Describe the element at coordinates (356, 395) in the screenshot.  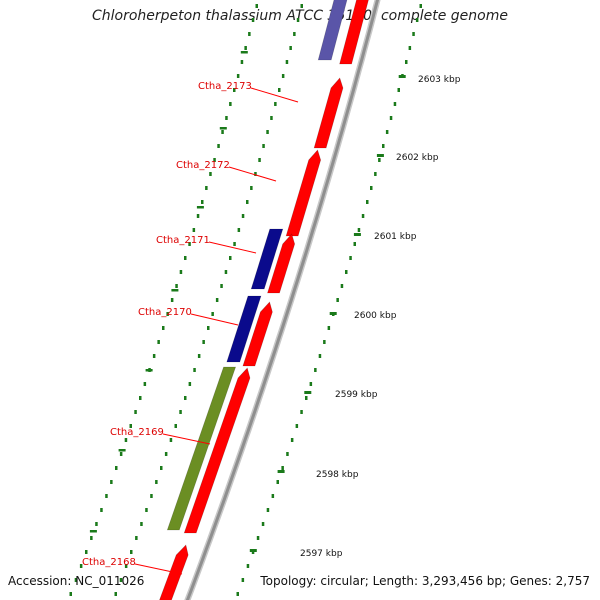
I see `tick-label: 2599 kbp` at that location.